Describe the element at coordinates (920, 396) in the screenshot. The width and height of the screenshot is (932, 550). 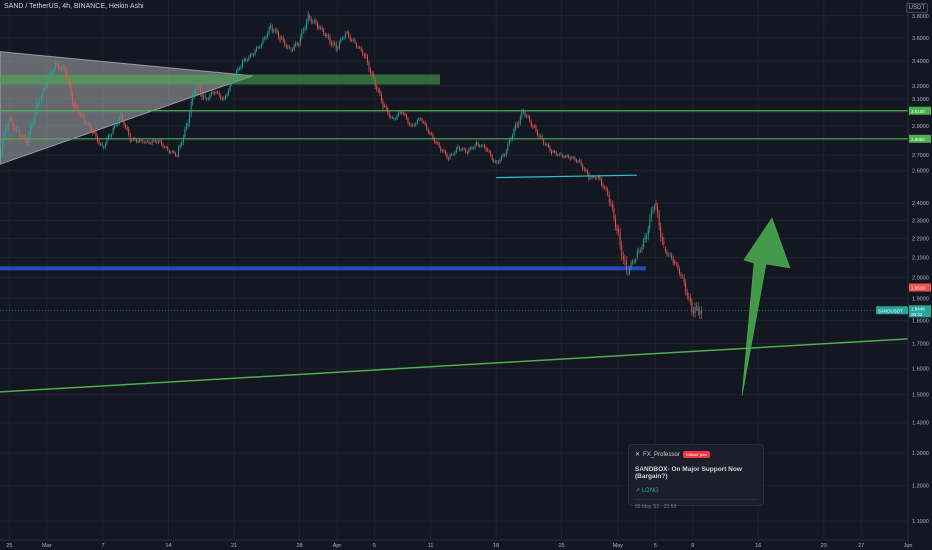
I see `y-tick-label: 1.5000` at that location.